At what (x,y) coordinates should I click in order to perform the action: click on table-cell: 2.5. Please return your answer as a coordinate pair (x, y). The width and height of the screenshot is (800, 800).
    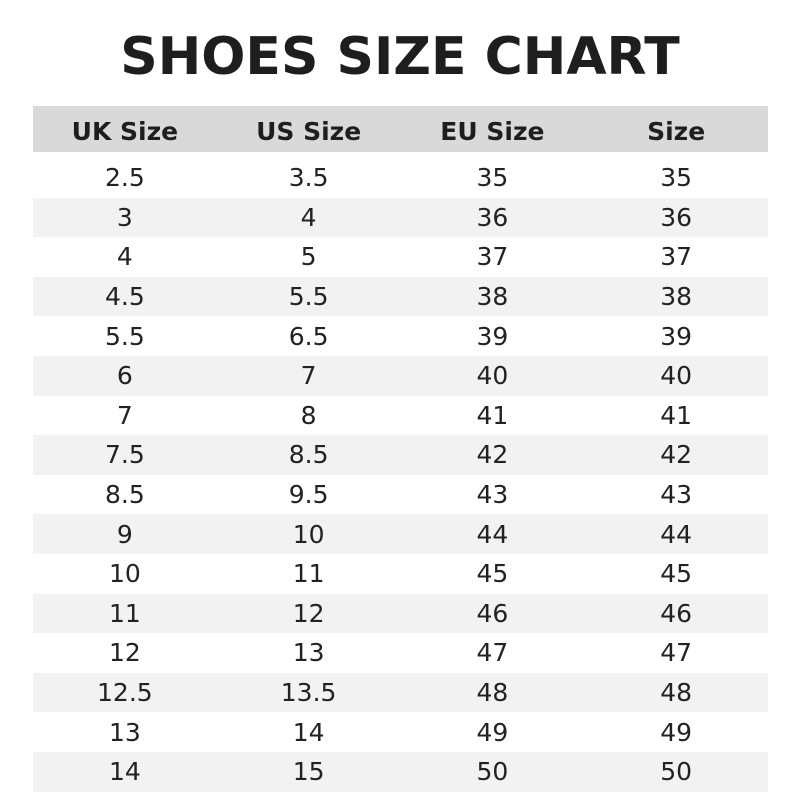
    Looking at the image, I should click on (124, 178).